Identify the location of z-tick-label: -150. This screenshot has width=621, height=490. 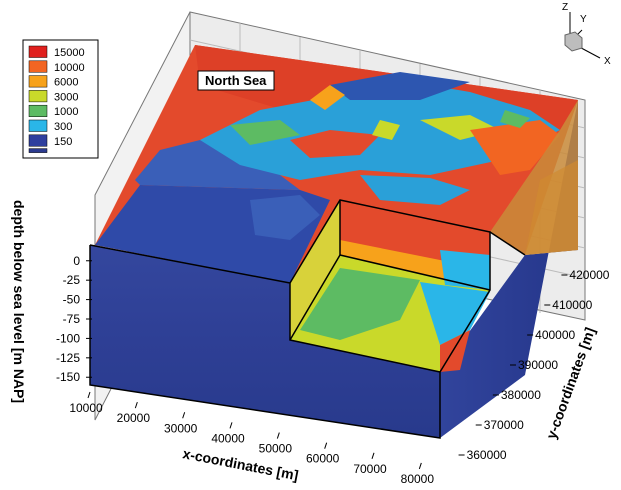
(68, 377).